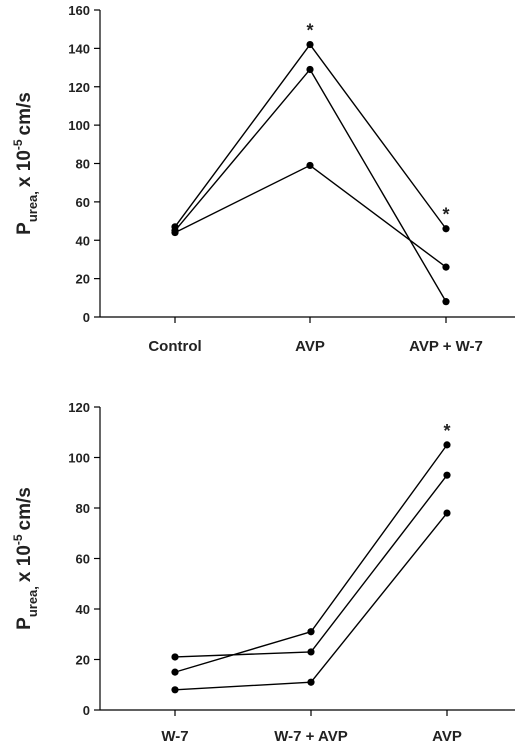  I want to click on x-tick-label: W-7 + AVP, so click(310, 736).